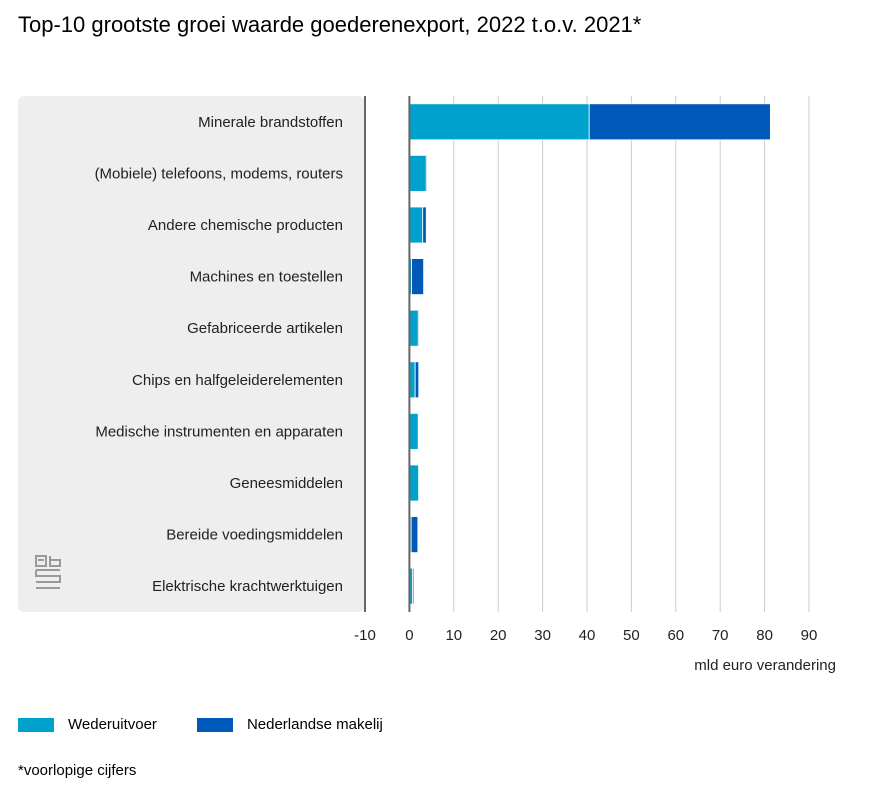  What do you see at coordinates (453, 635) in the screenshot?
I see `x-tick-label: 10` at bounding box center [453, 635].